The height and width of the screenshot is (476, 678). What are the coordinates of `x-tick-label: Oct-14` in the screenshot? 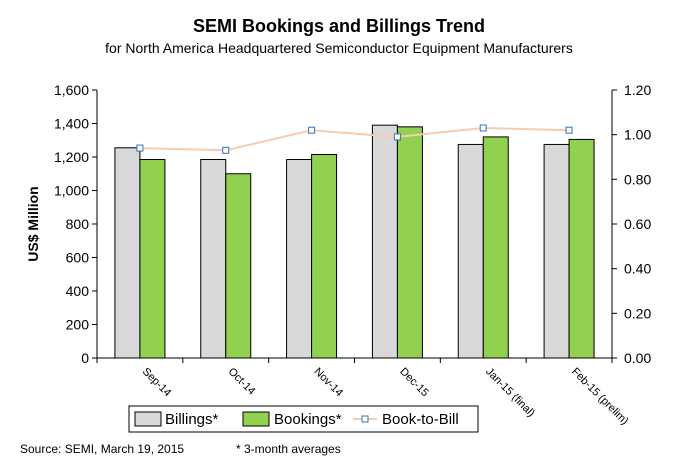 It's located at (242, 382).